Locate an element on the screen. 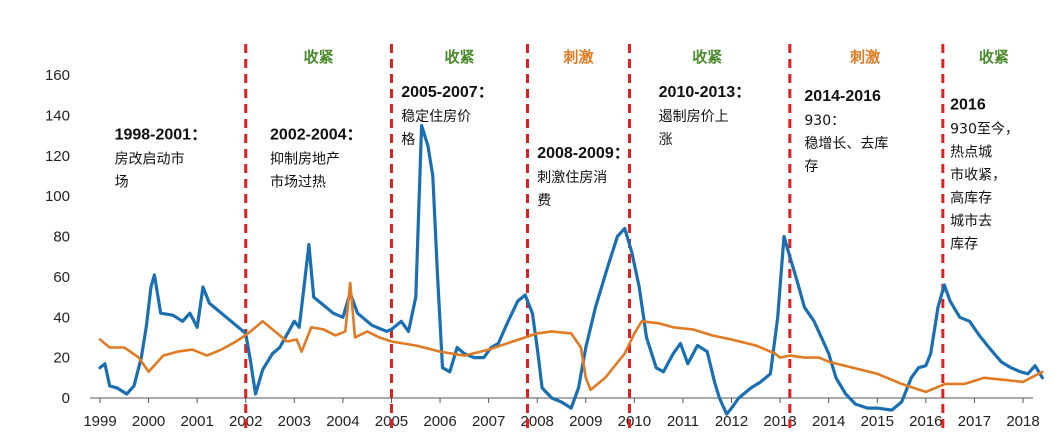 The width and height of the screenshot is (1055, 432). phase-annotation-line: 遏制房价上 is located at coordinates (694, 117).